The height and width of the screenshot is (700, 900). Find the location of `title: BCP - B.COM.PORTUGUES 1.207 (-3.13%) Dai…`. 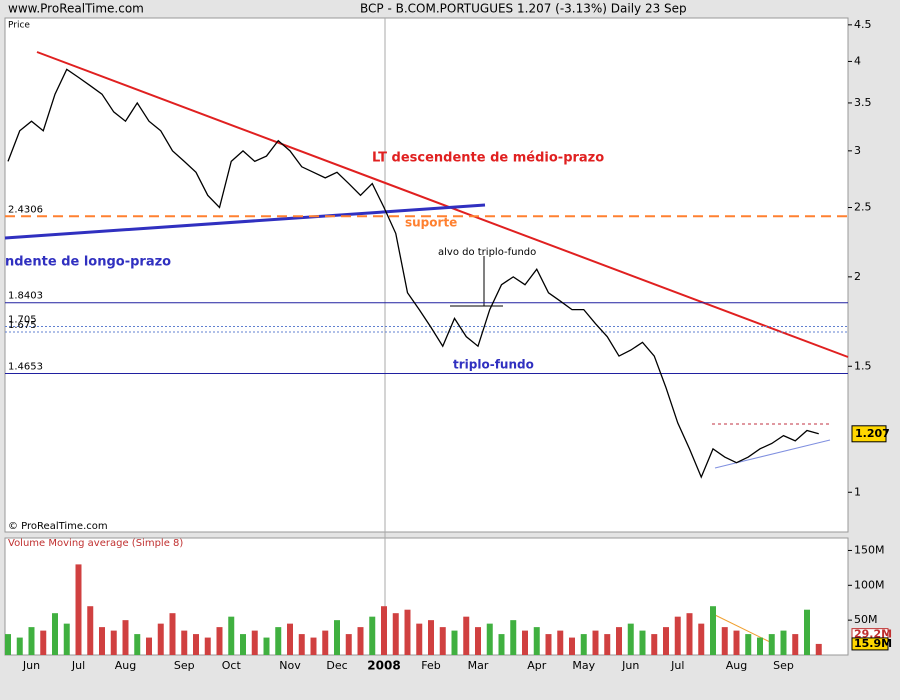

title: BCP - B.COM.PORTUGUES 1.207 (-3.13%) Dai… is located at coordinates (523, 9).